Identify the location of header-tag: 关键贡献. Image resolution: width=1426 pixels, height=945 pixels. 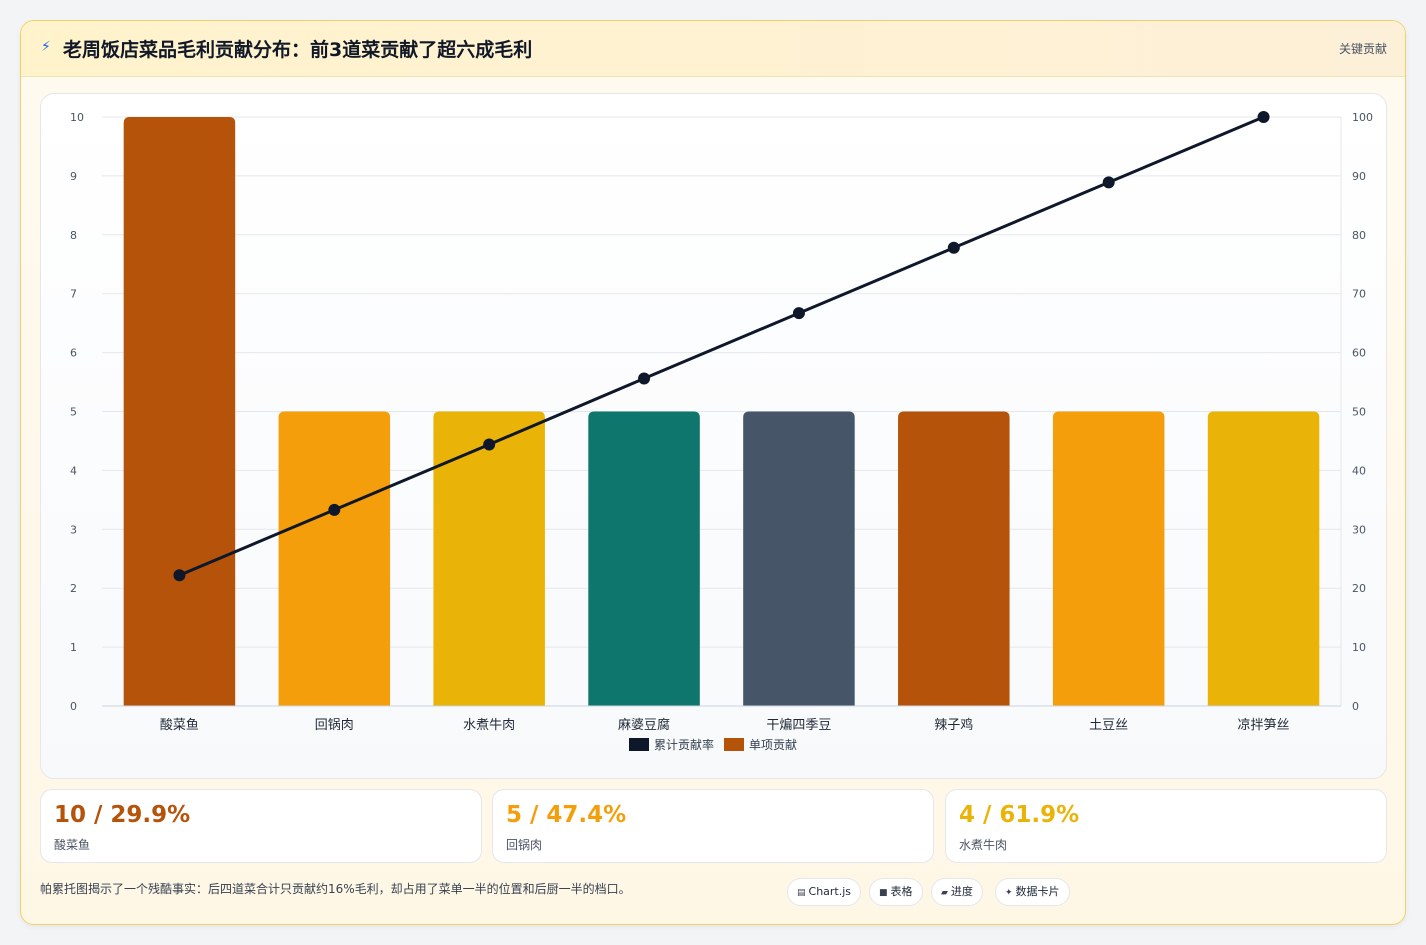
(1362, 49).